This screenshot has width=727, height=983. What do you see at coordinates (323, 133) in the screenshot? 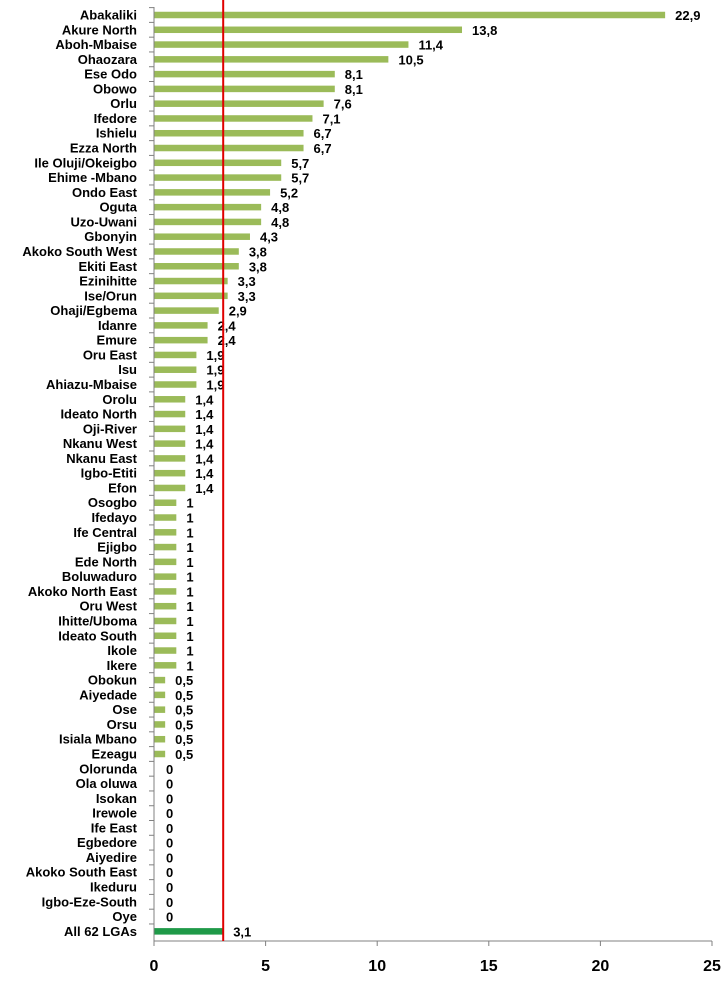
I see `value-label: 6,7` at bounding box center [323, 133].